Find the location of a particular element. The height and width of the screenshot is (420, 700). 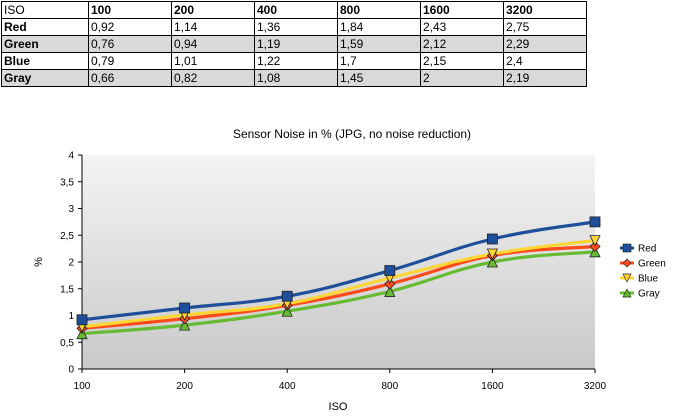

table-row: Green 0,76 0,94 1,19 1,59 2,12 2,29 is located at coordinates (294, 44).